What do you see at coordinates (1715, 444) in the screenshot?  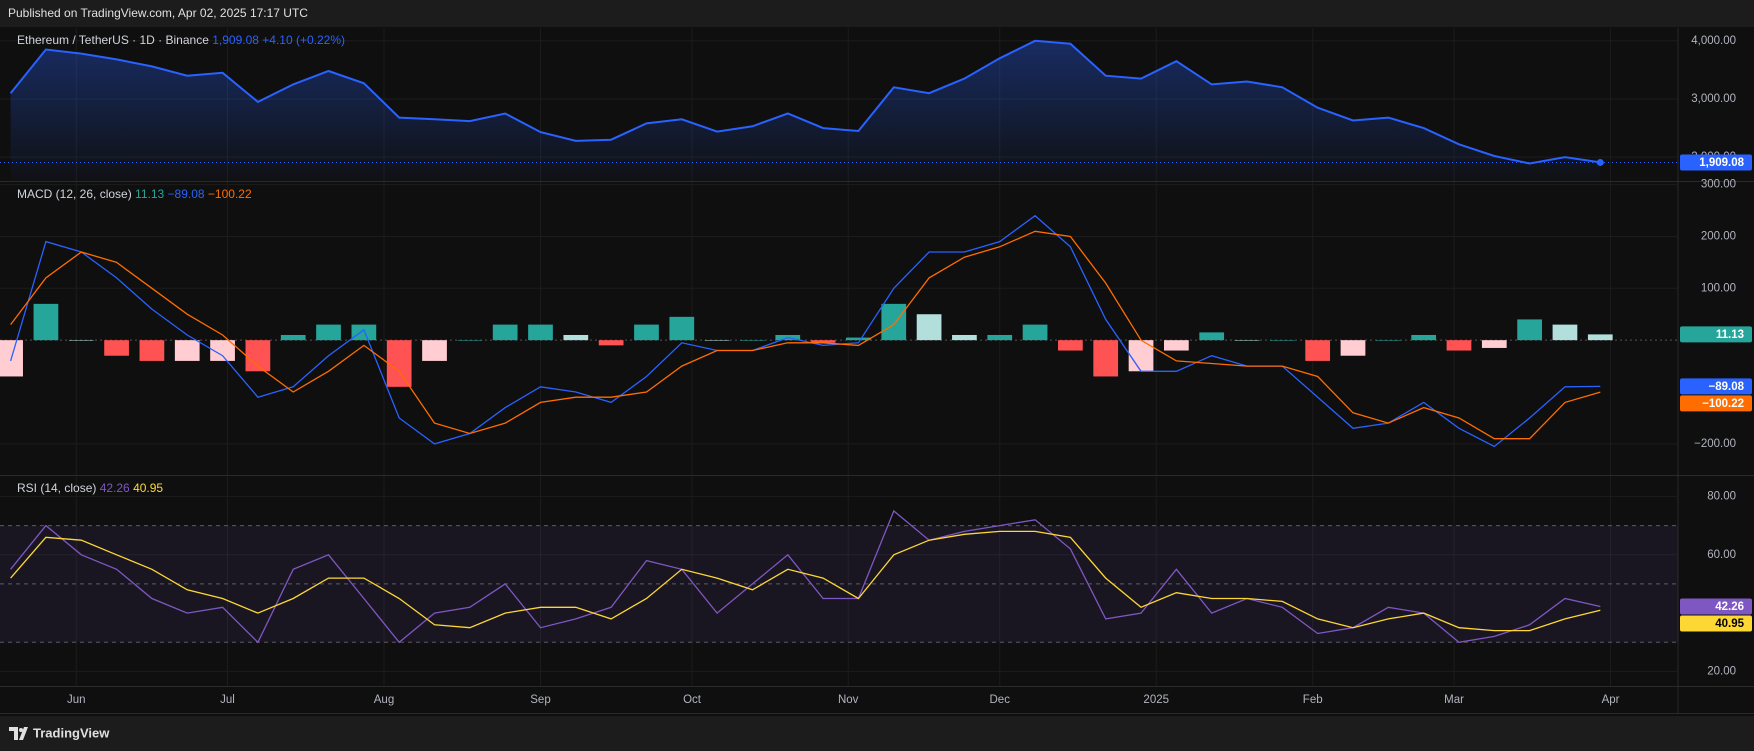 I see `y-tick-label: −200.00` at bounding box center [1715, 444].